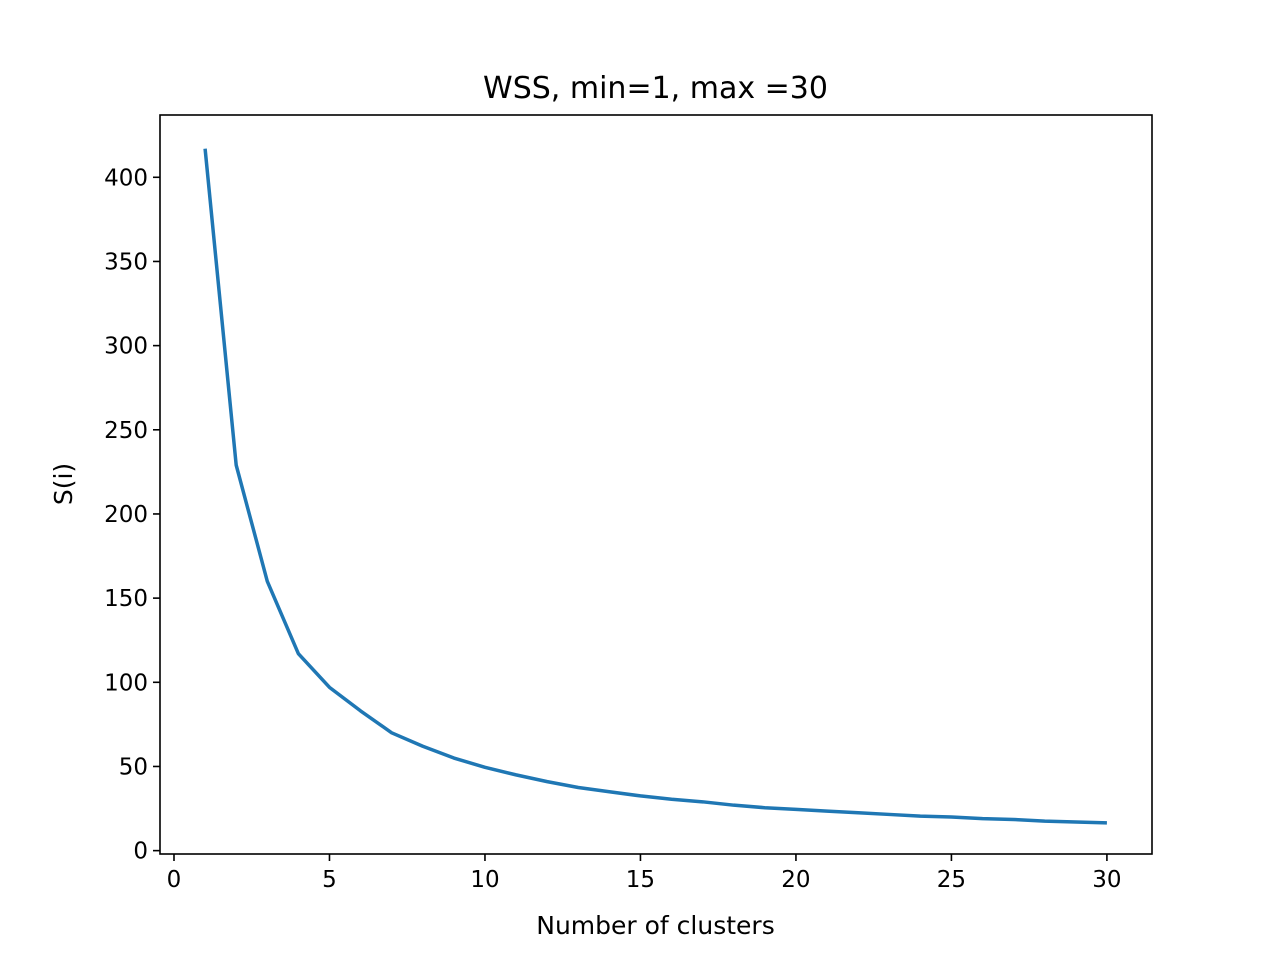  I want to click on y-axis-label: S(i), so click(63, 484).